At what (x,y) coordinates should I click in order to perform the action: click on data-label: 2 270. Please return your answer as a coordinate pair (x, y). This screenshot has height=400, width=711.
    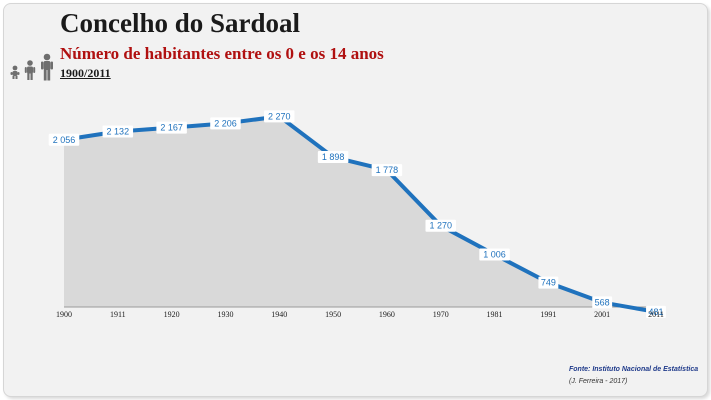
    Looking at the image, I should click on (279, 116).